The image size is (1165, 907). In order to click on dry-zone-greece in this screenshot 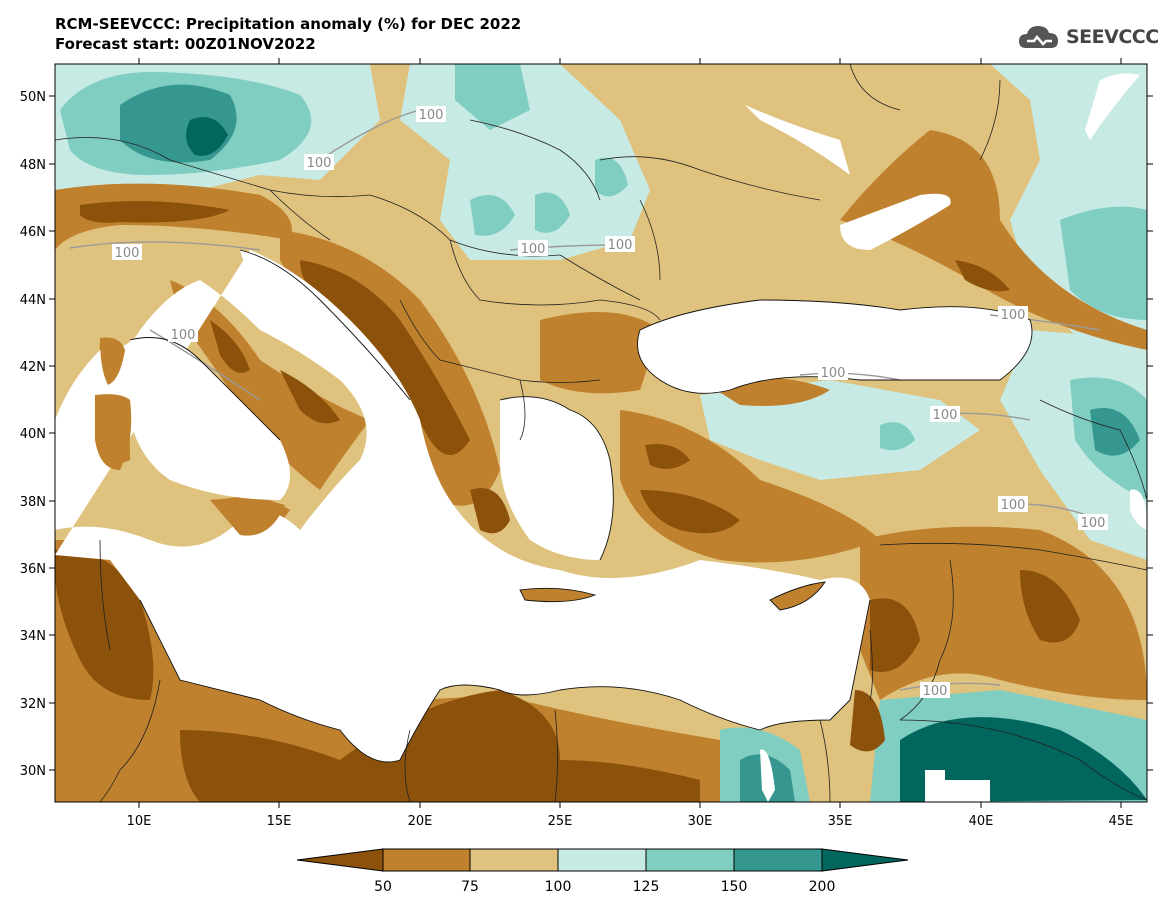, I will do `click(490, 511)`.